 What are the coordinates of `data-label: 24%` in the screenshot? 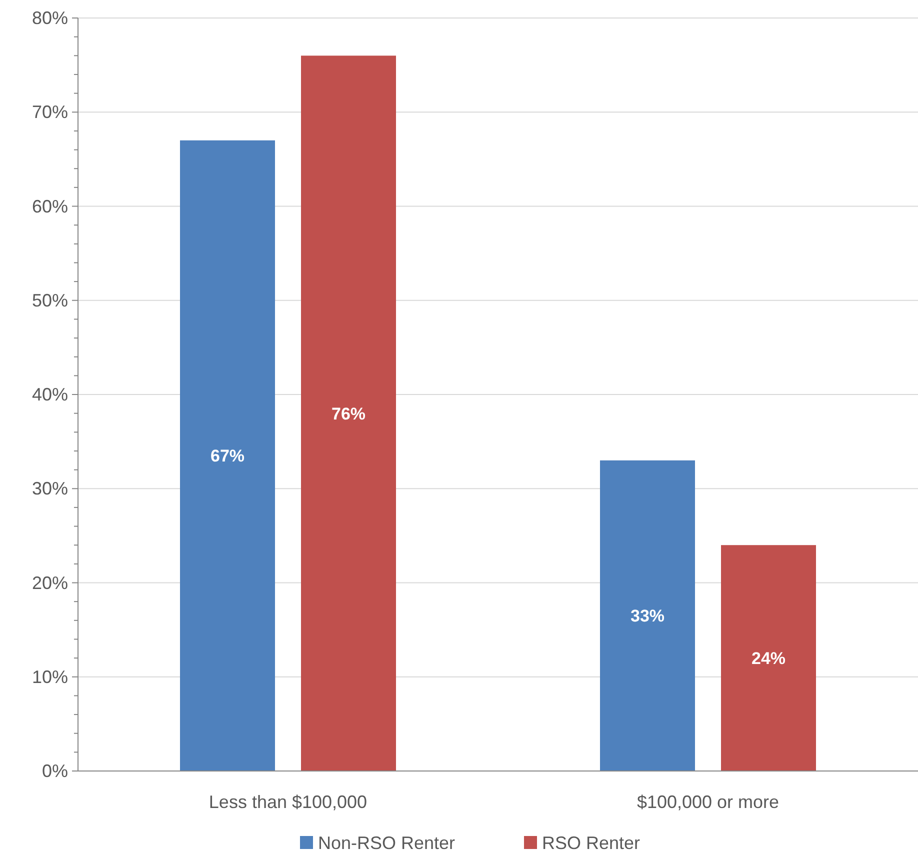 It's located at (768, 658).